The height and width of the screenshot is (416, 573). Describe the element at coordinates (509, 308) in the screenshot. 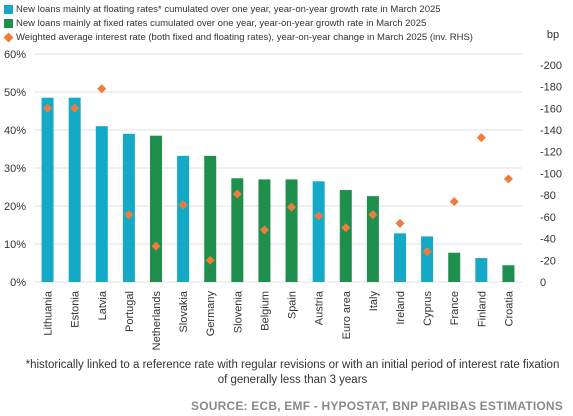

I see `category-label: Croatia` at that location.